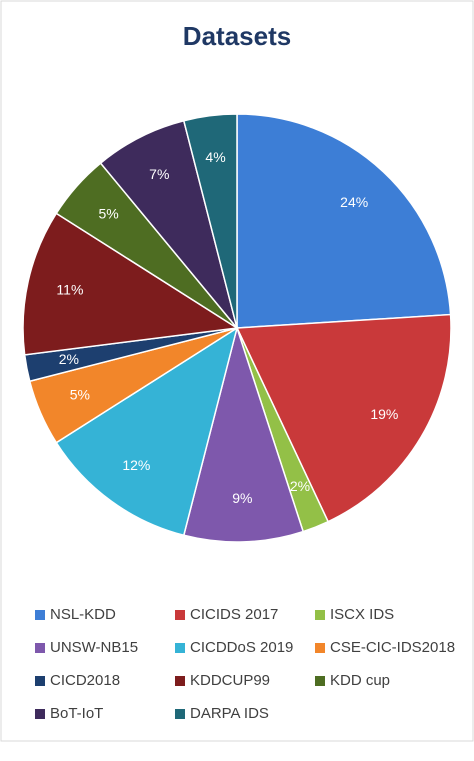 The height and width of the screenshot is (761, 474). I want to click on legend-label: KDDCUP99, so click(230, 680).